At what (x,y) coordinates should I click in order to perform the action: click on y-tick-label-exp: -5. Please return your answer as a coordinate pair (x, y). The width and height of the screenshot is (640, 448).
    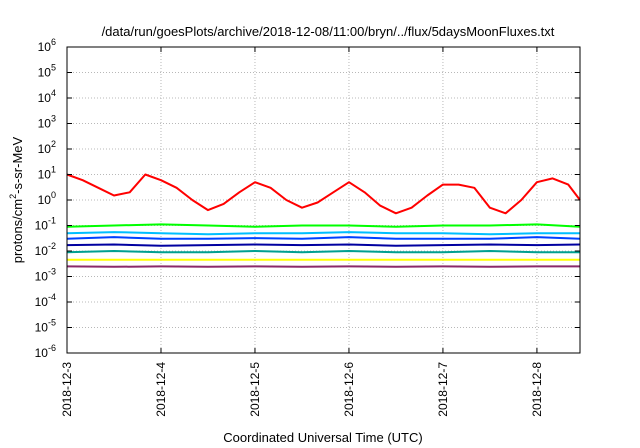
    Looking at the image, I should click on (52, 323).